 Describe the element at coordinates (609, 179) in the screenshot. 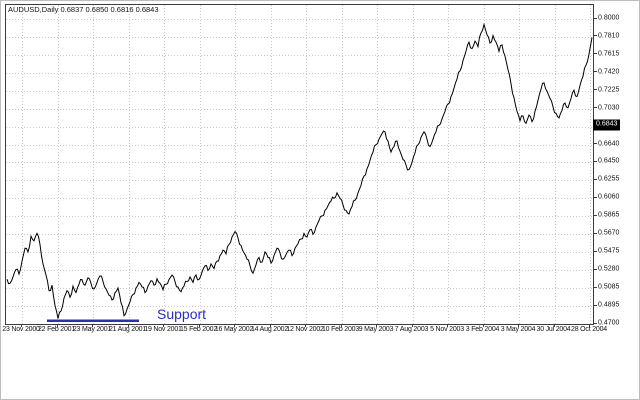

I see `price-axis-label: 0.6255` at that location.